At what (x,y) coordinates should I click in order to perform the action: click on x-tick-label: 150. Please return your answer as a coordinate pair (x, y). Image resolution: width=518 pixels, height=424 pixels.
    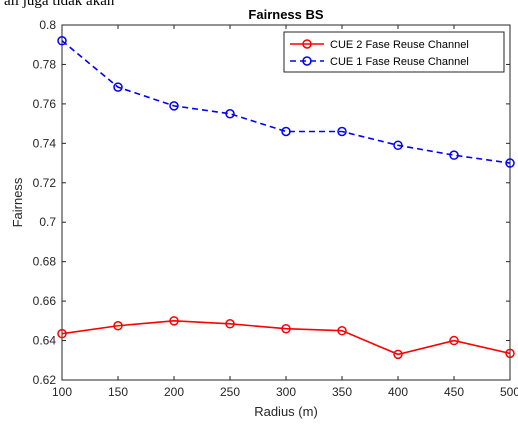
    Looking at the image, I should click on (118, 392).